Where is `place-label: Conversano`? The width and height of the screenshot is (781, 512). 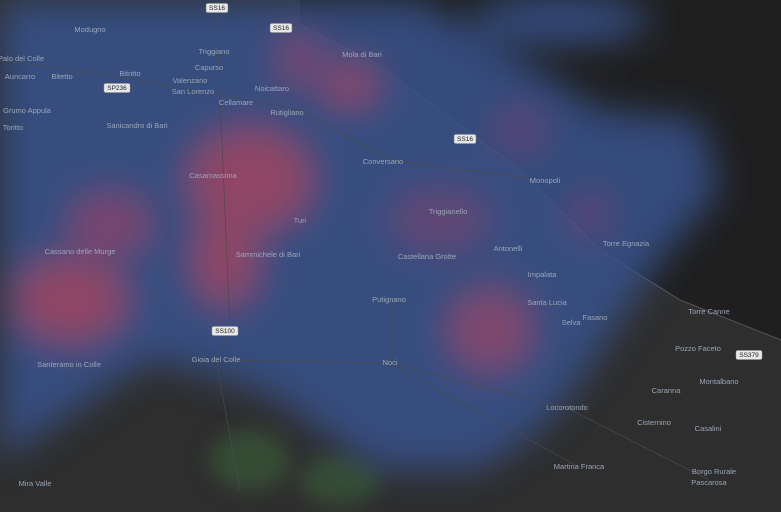
place-label: Conversano is located at coordinates (383, 161).